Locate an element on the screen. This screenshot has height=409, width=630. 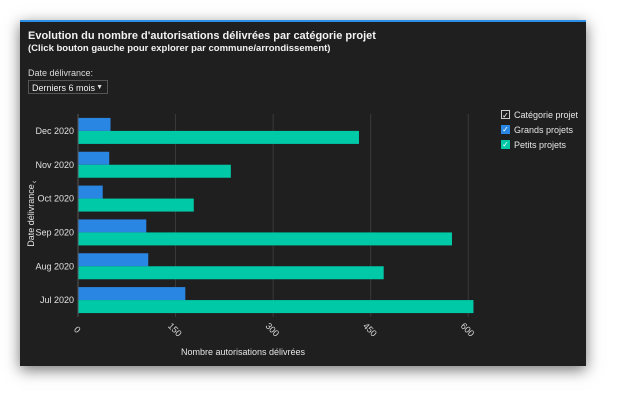
legend-item-label: Grands projets is located at coordinates (544, 129).